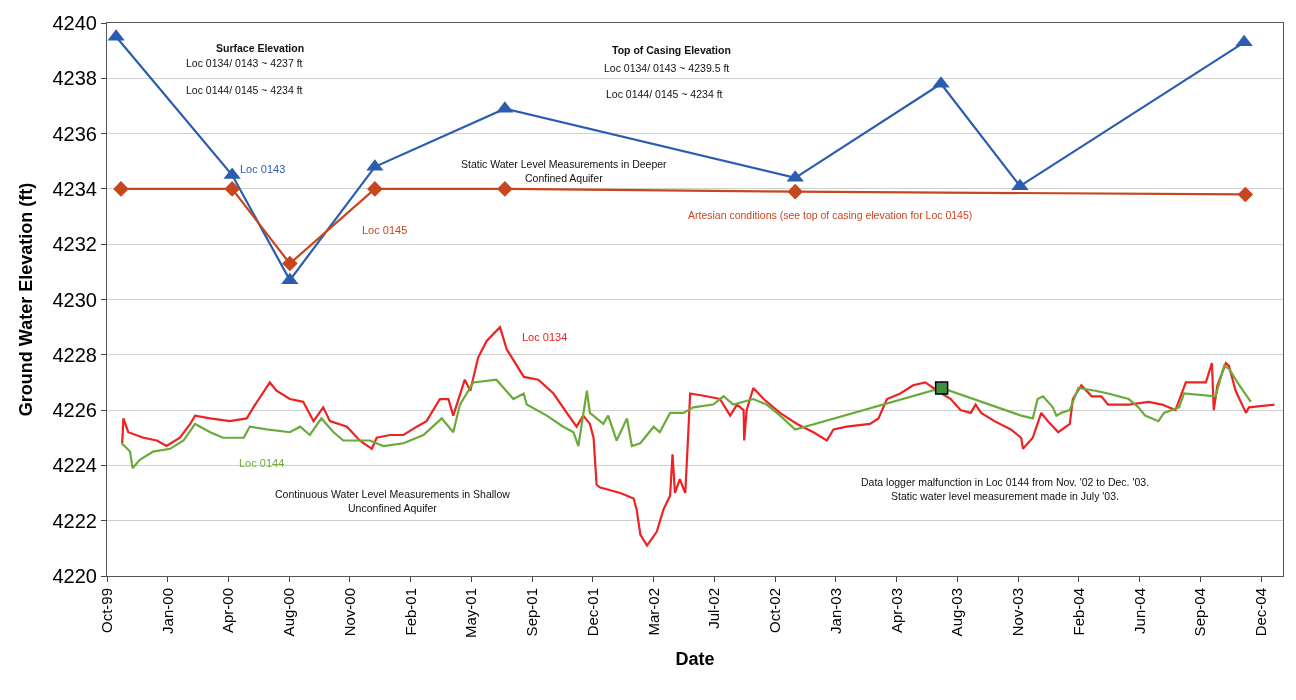  Describe the element at coordinates (228, 611) in the screenshot. I see `x-tick-label: Apr-00` at that location.